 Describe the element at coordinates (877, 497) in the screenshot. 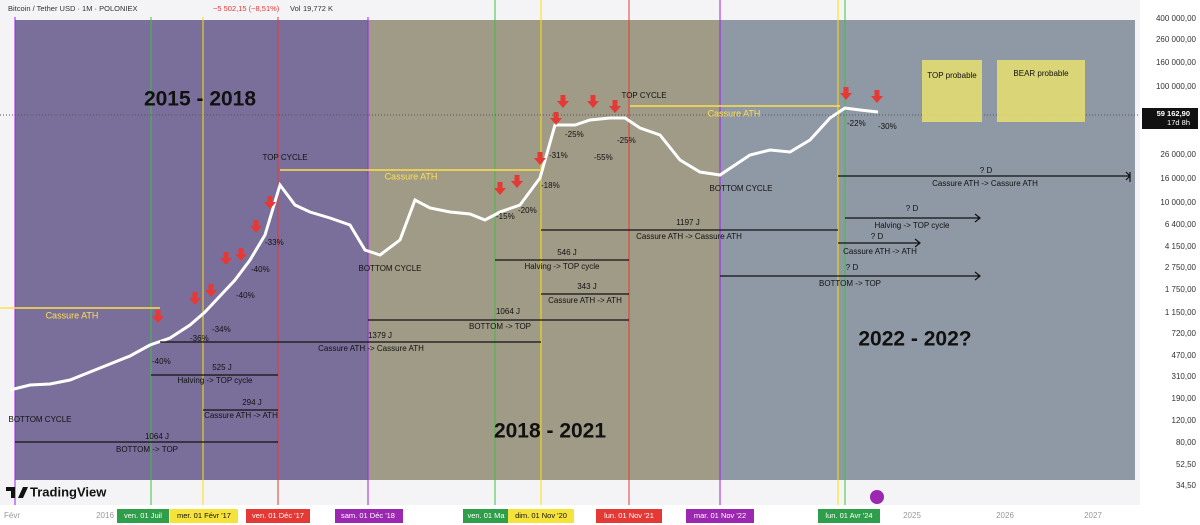

I see `event-icon` at that location.